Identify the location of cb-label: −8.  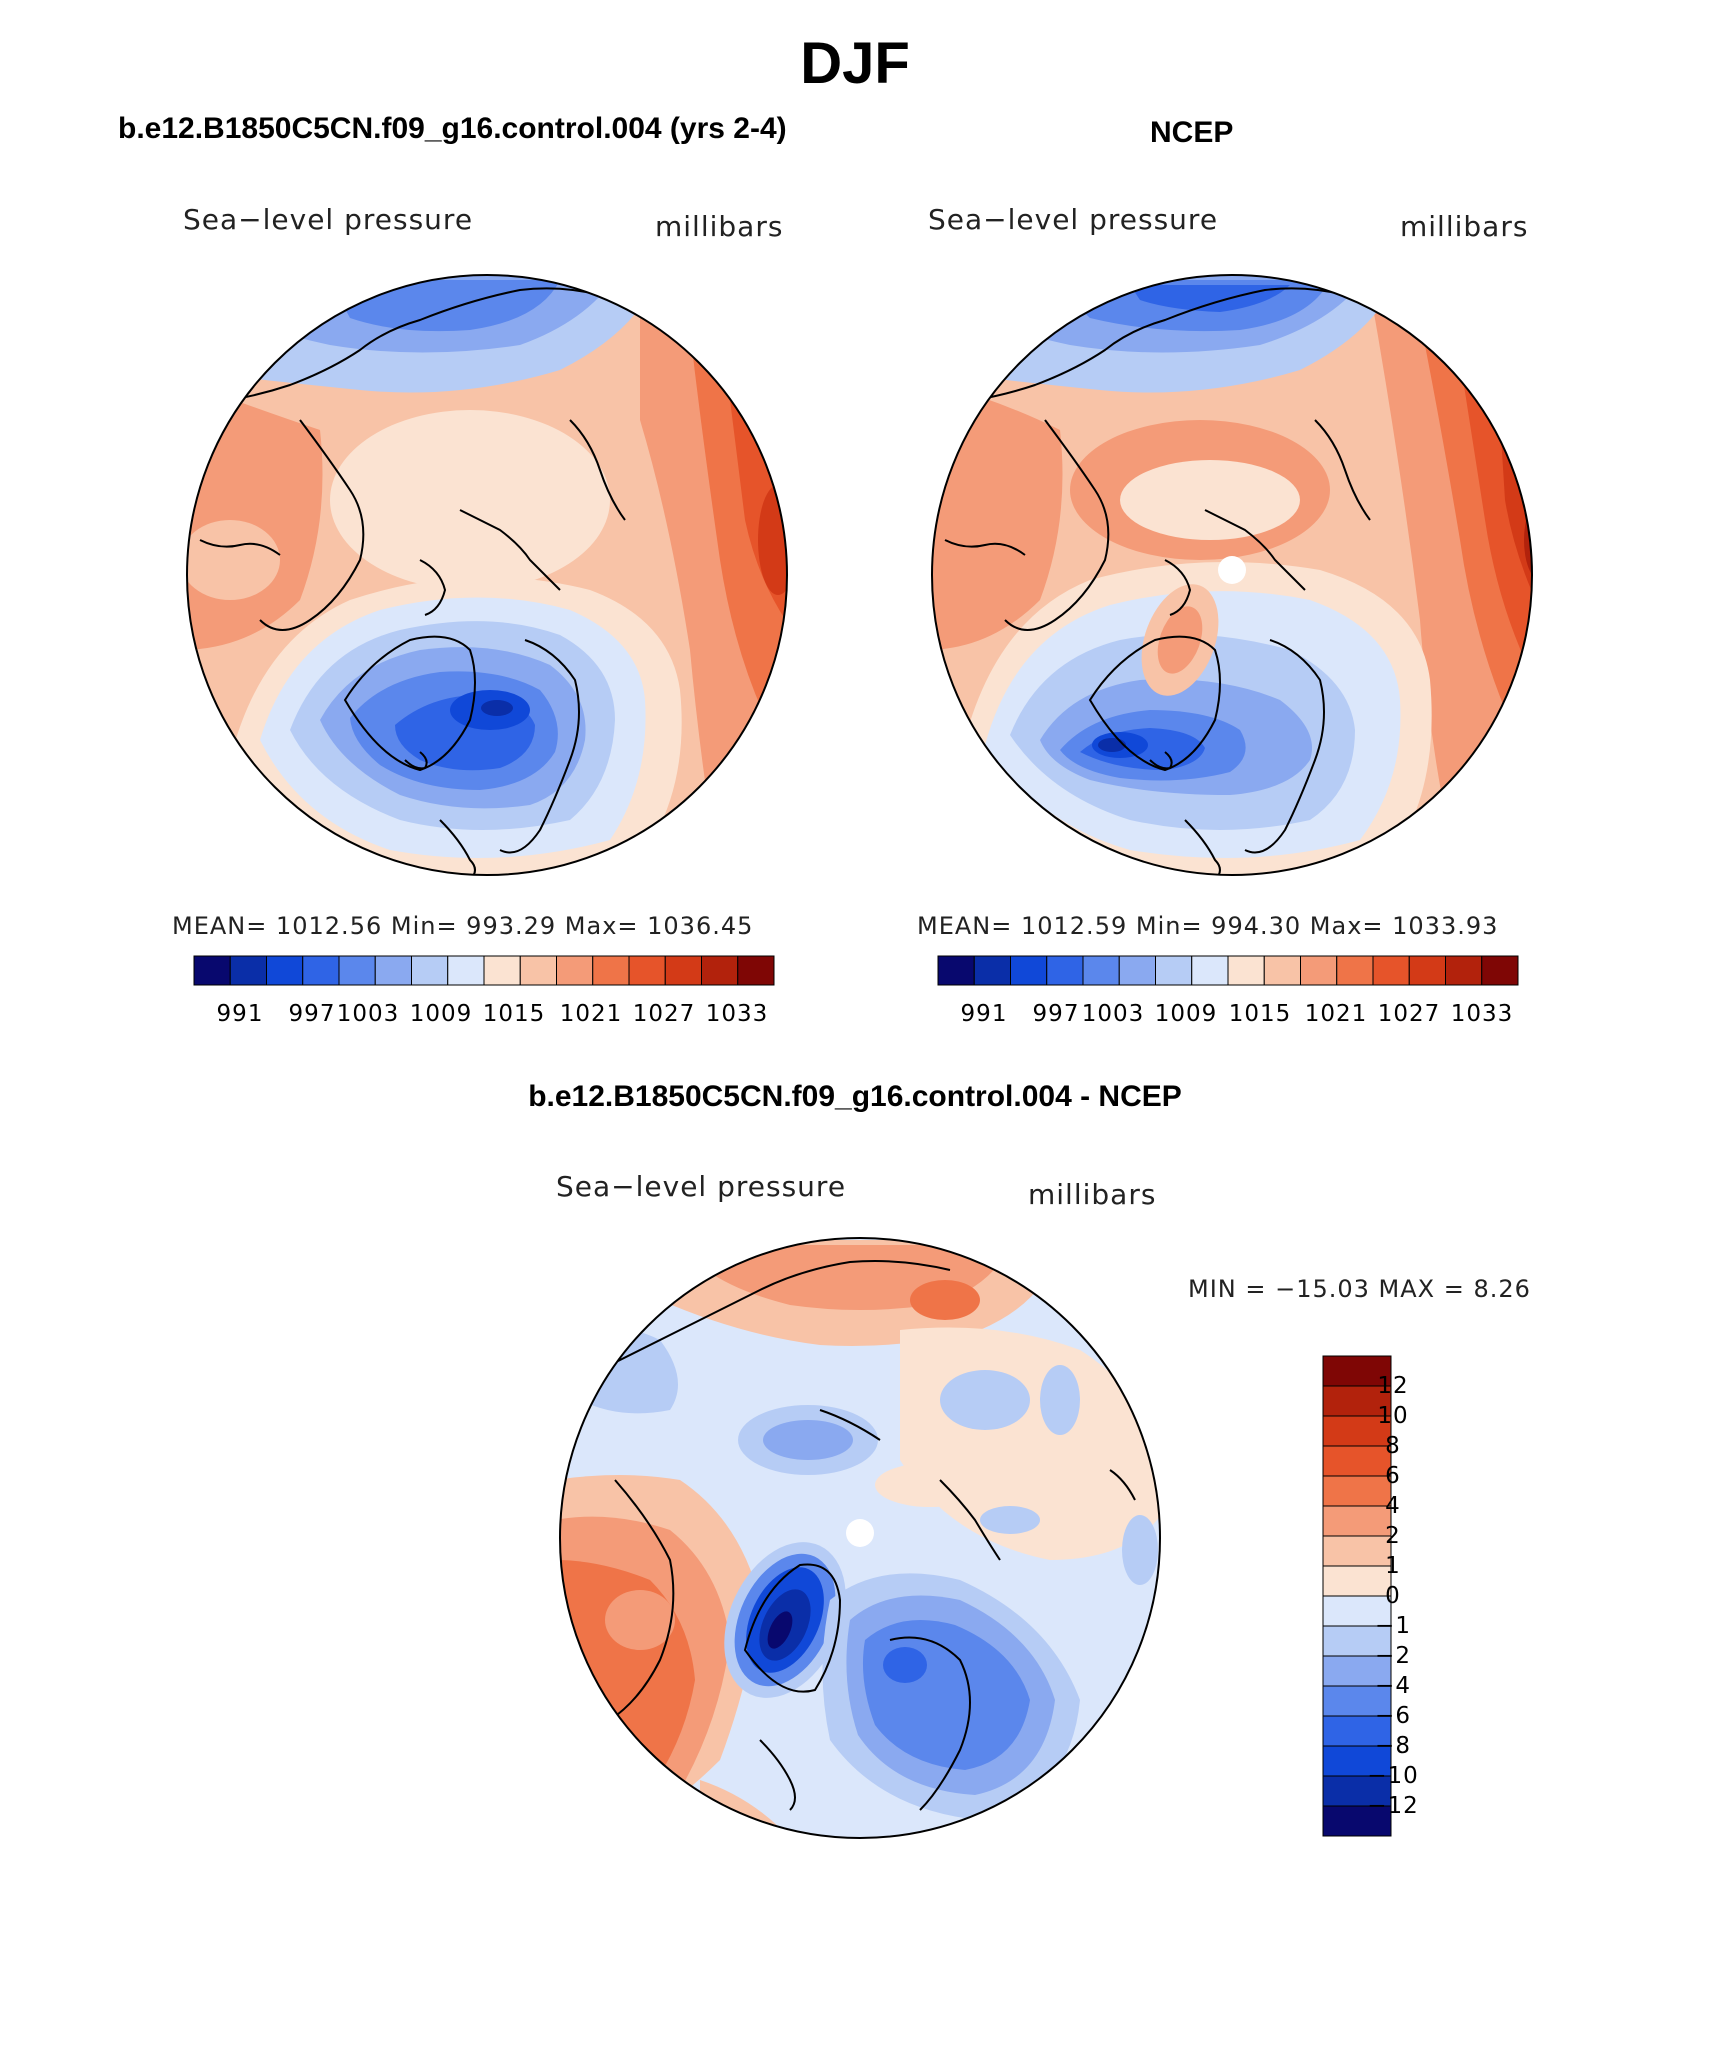
(1393, 1746).